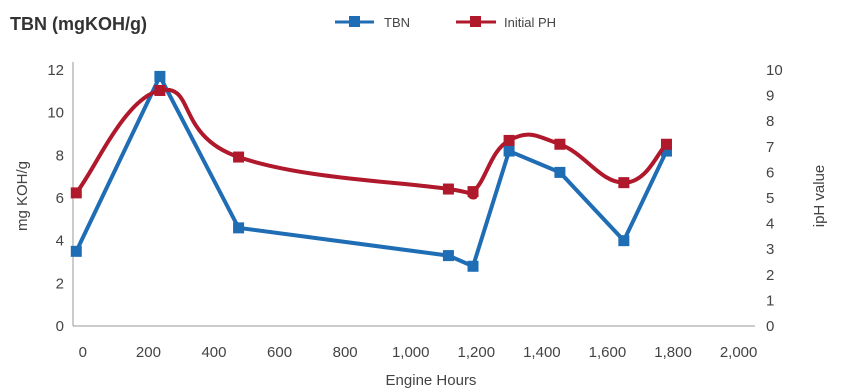  What do you see at coordinates (770, 96) in the screenshot?
I see `y2-tick-label: 9` at bounding box center [770, 96].